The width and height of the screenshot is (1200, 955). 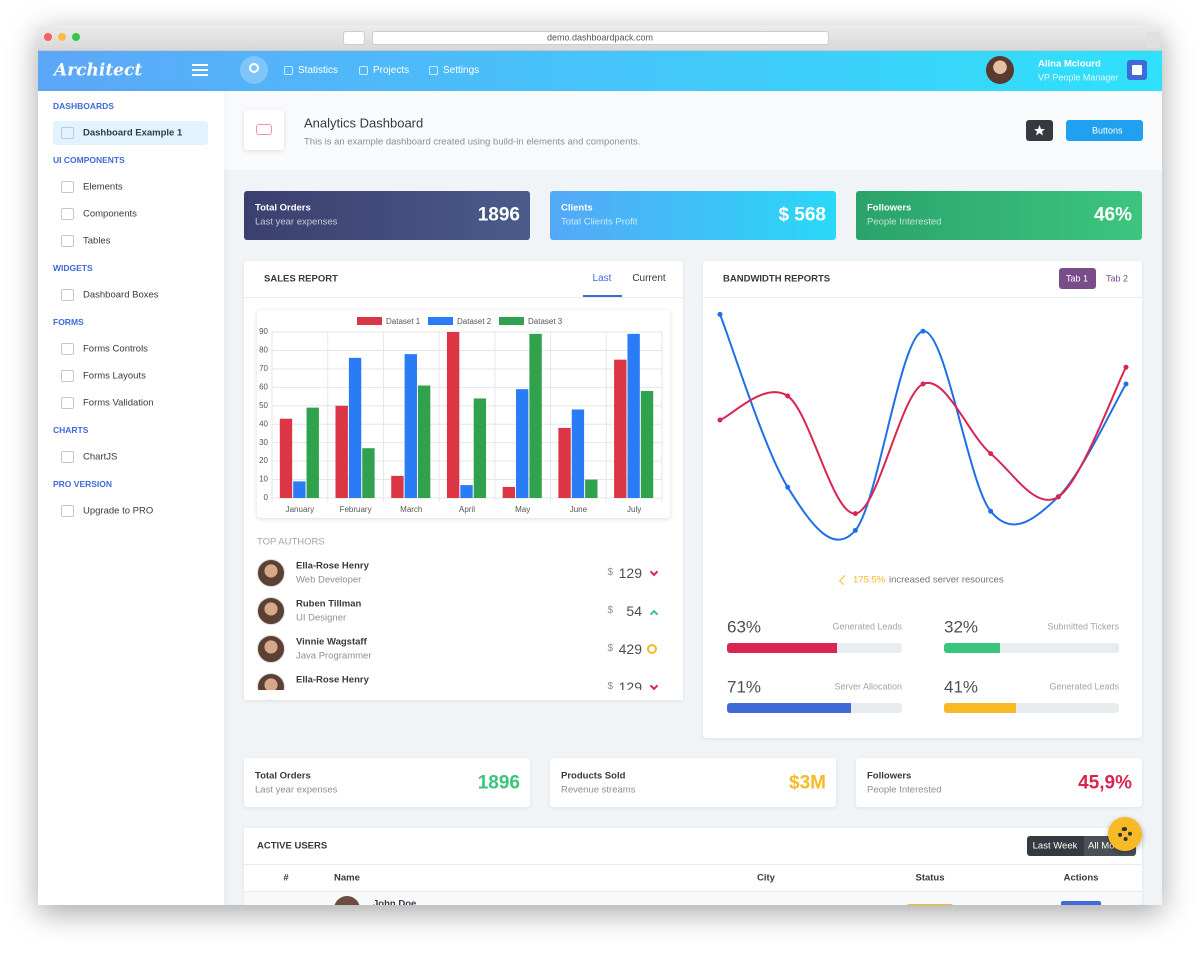 What do you see at coordinates (296, 790) in the screenshot?
I see `card-subtitle: Last year expenses` at bounding box center [296, 790].